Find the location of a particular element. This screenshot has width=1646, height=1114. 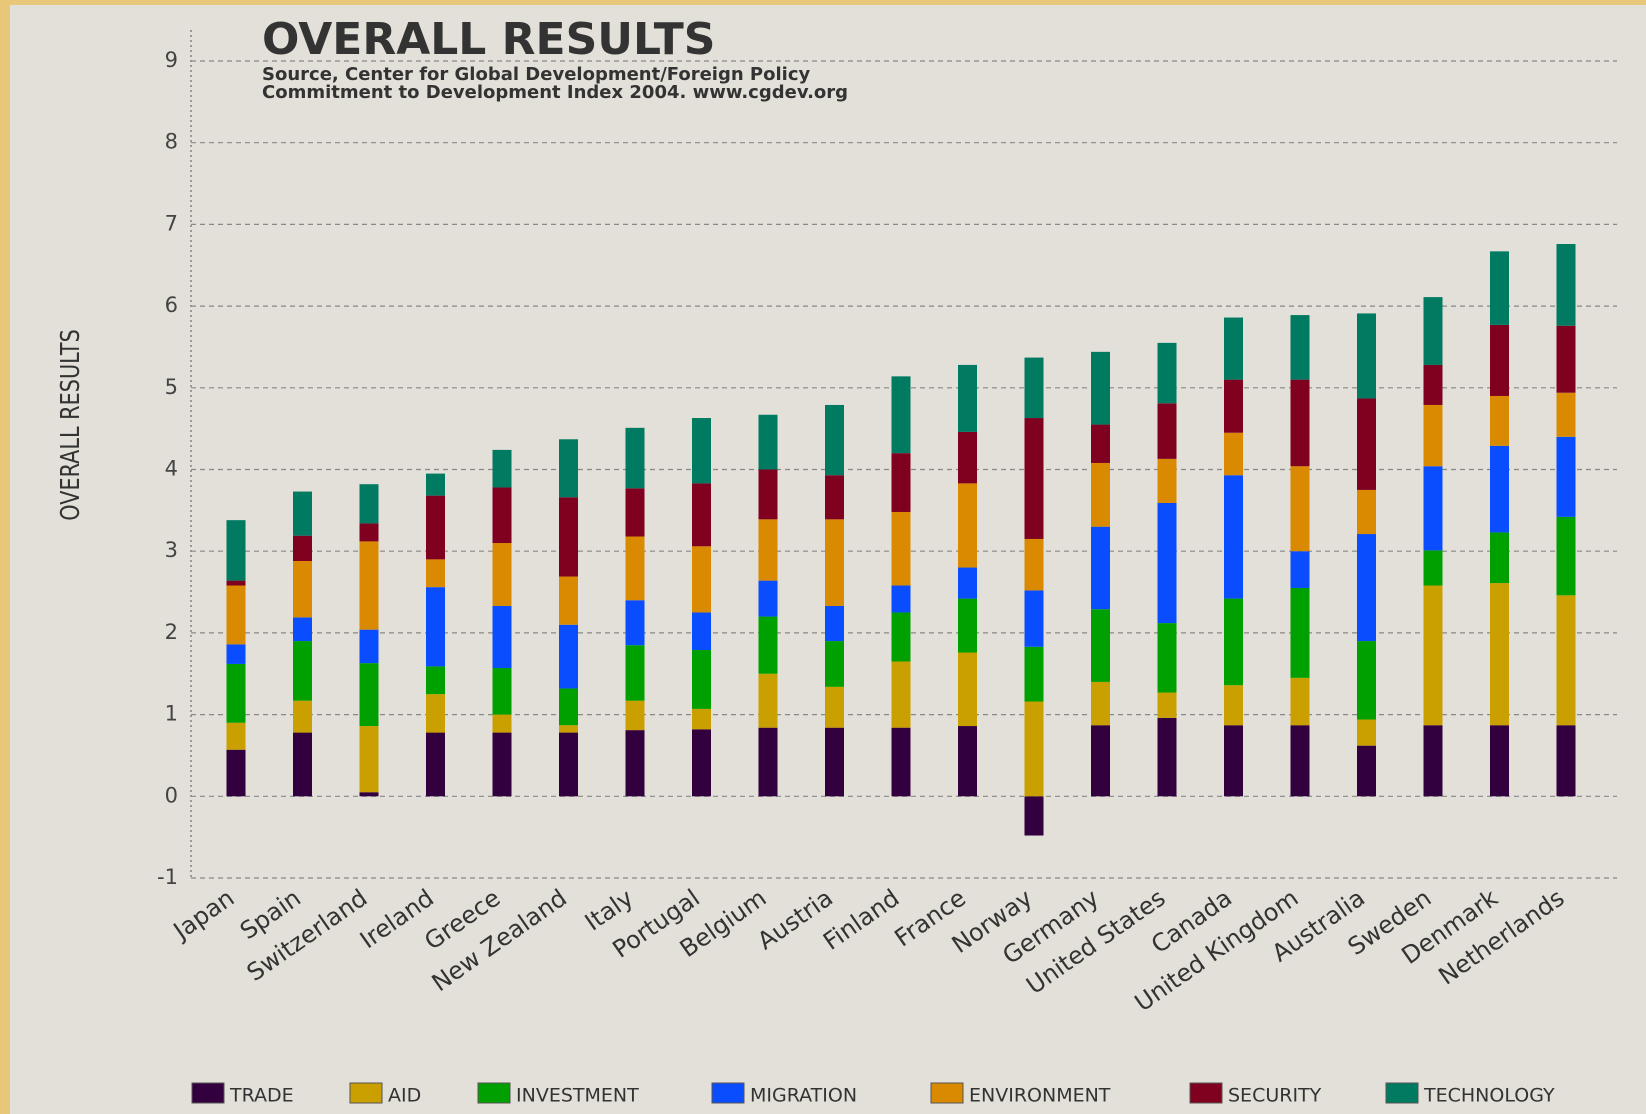

y-tick-label: 0 is located at coordinates (171, 795).